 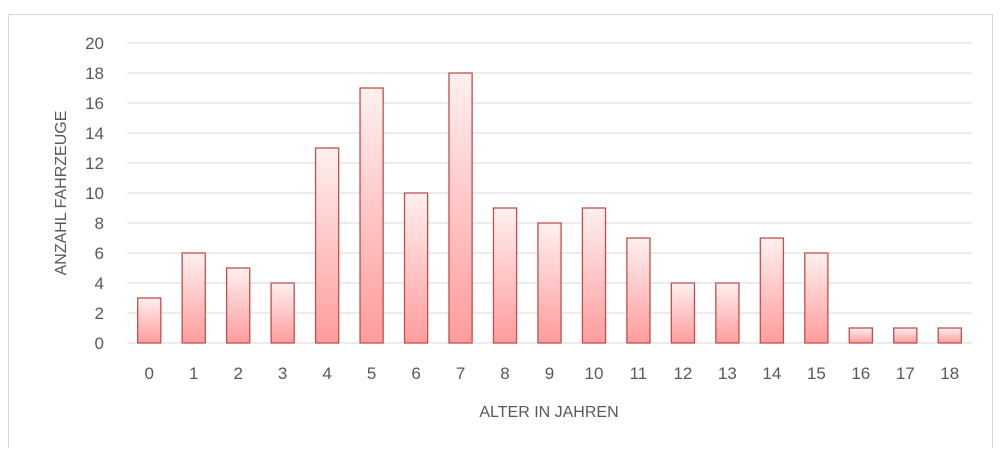 I want to click on x-tick-label: 5, so click(x=371, y=373).